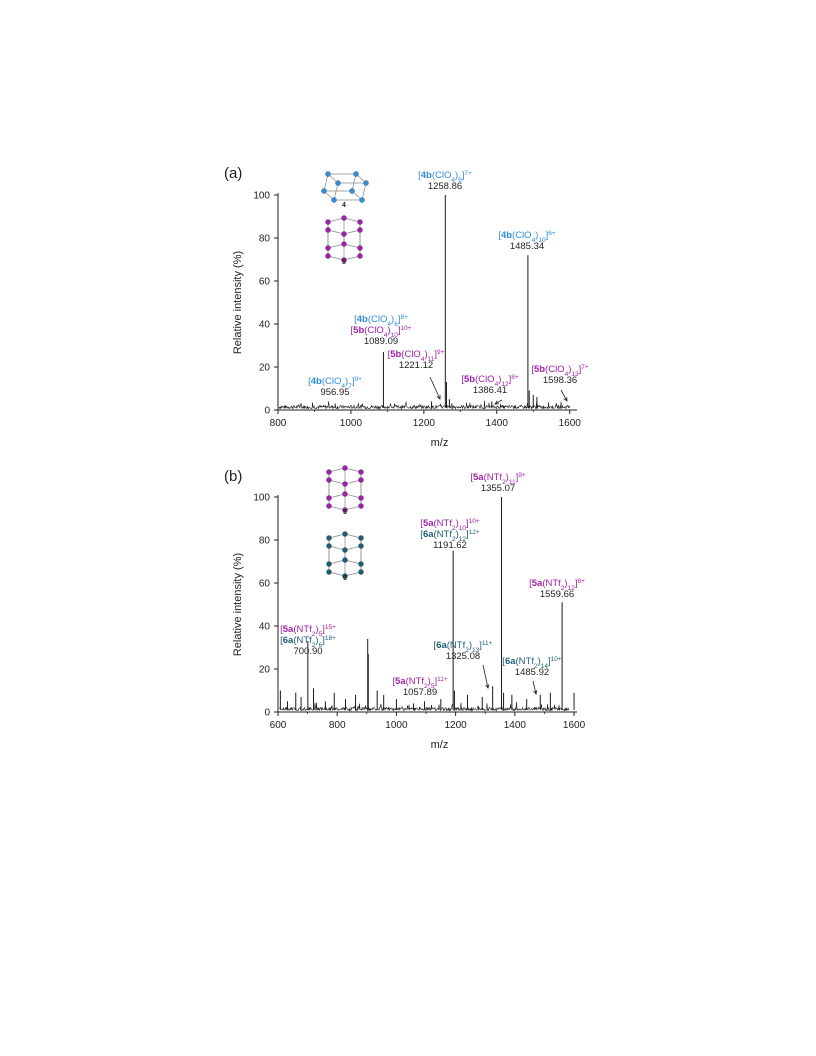 This screenshot has width=816, height=1056. What do you see at coordinates (233, 173) in the screenshot?
I see `panel-label: (a)` at bounding box center [233, 173].